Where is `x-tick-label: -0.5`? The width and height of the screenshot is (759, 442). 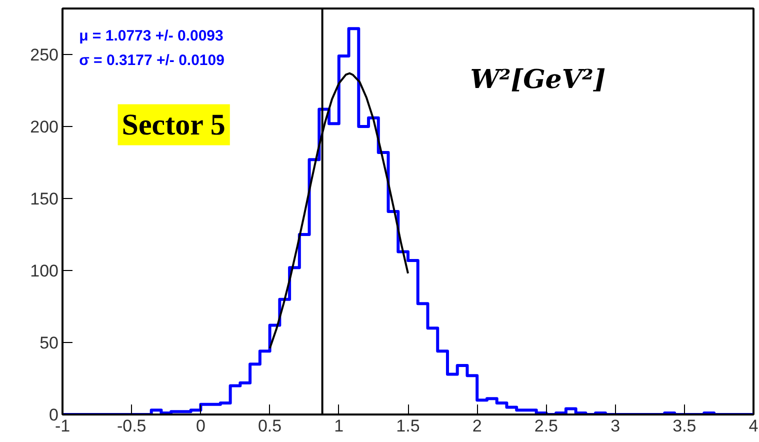
x-tick-label: -0.5 is located at coordinates (131, 426).